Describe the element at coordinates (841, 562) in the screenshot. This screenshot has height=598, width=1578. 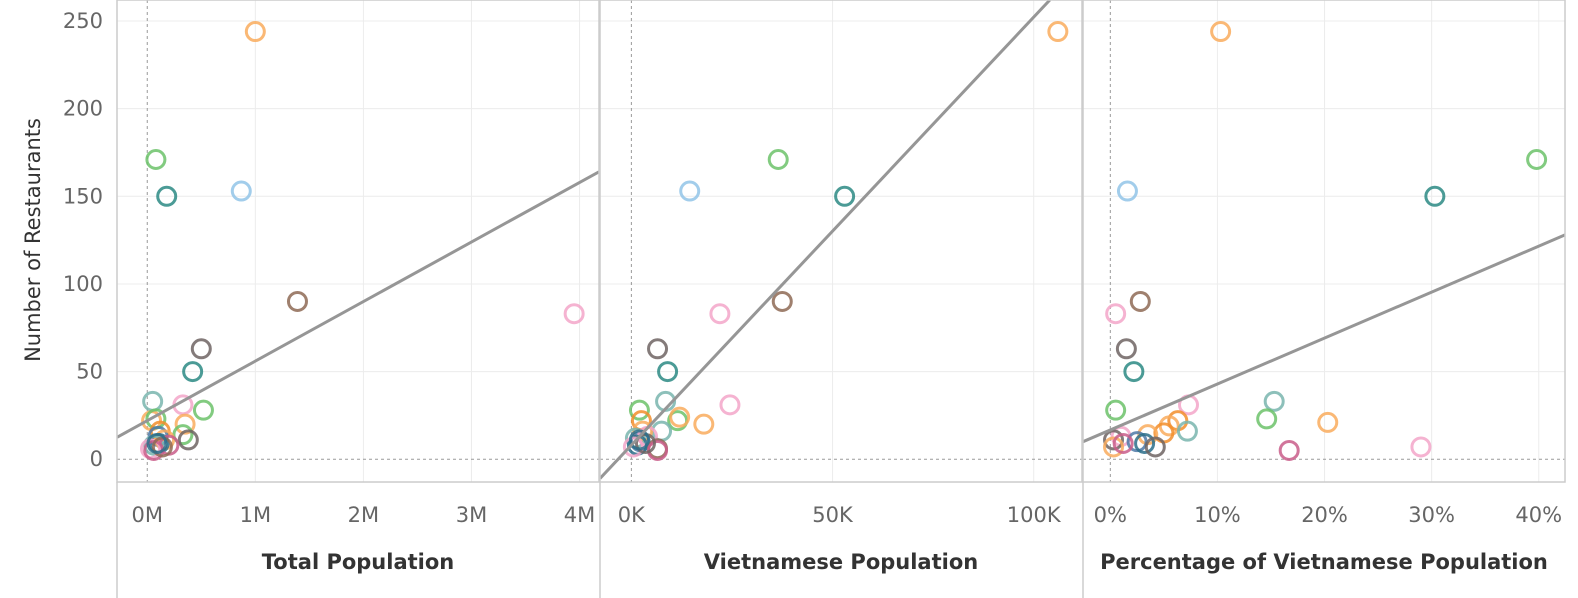
I see `x-axis-label: Vietnamese Population` at that location.